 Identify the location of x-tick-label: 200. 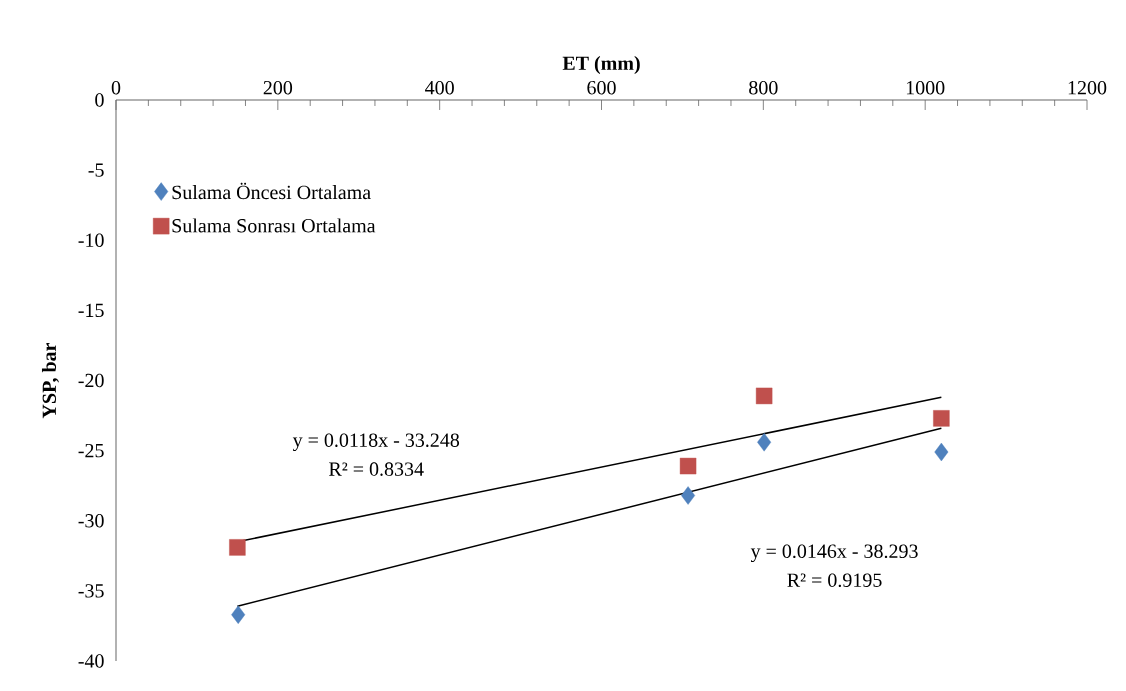
(278, 87).